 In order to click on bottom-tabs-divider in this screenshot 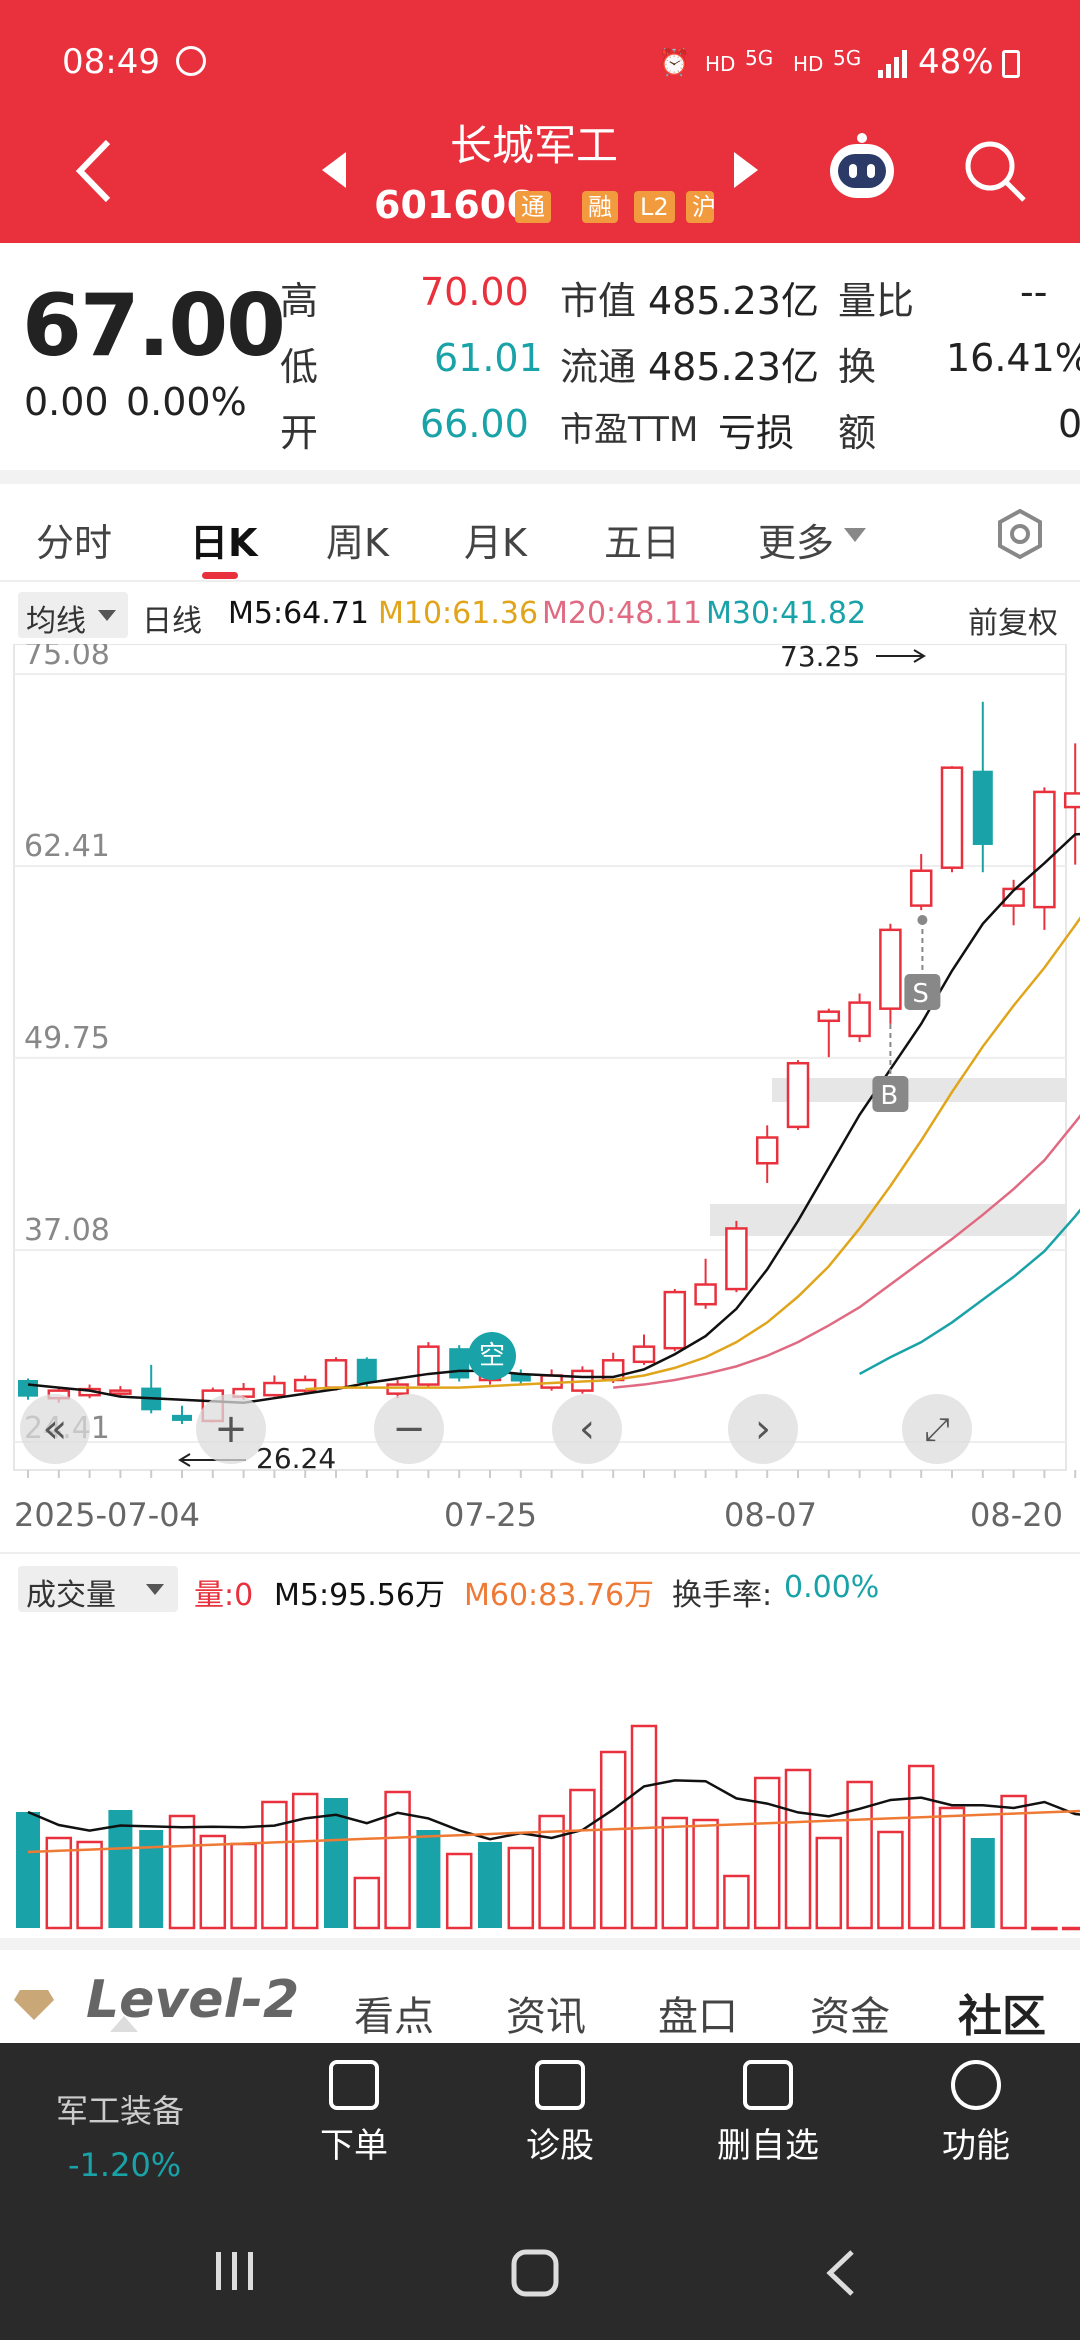, I will do `click(540, 1944)`.